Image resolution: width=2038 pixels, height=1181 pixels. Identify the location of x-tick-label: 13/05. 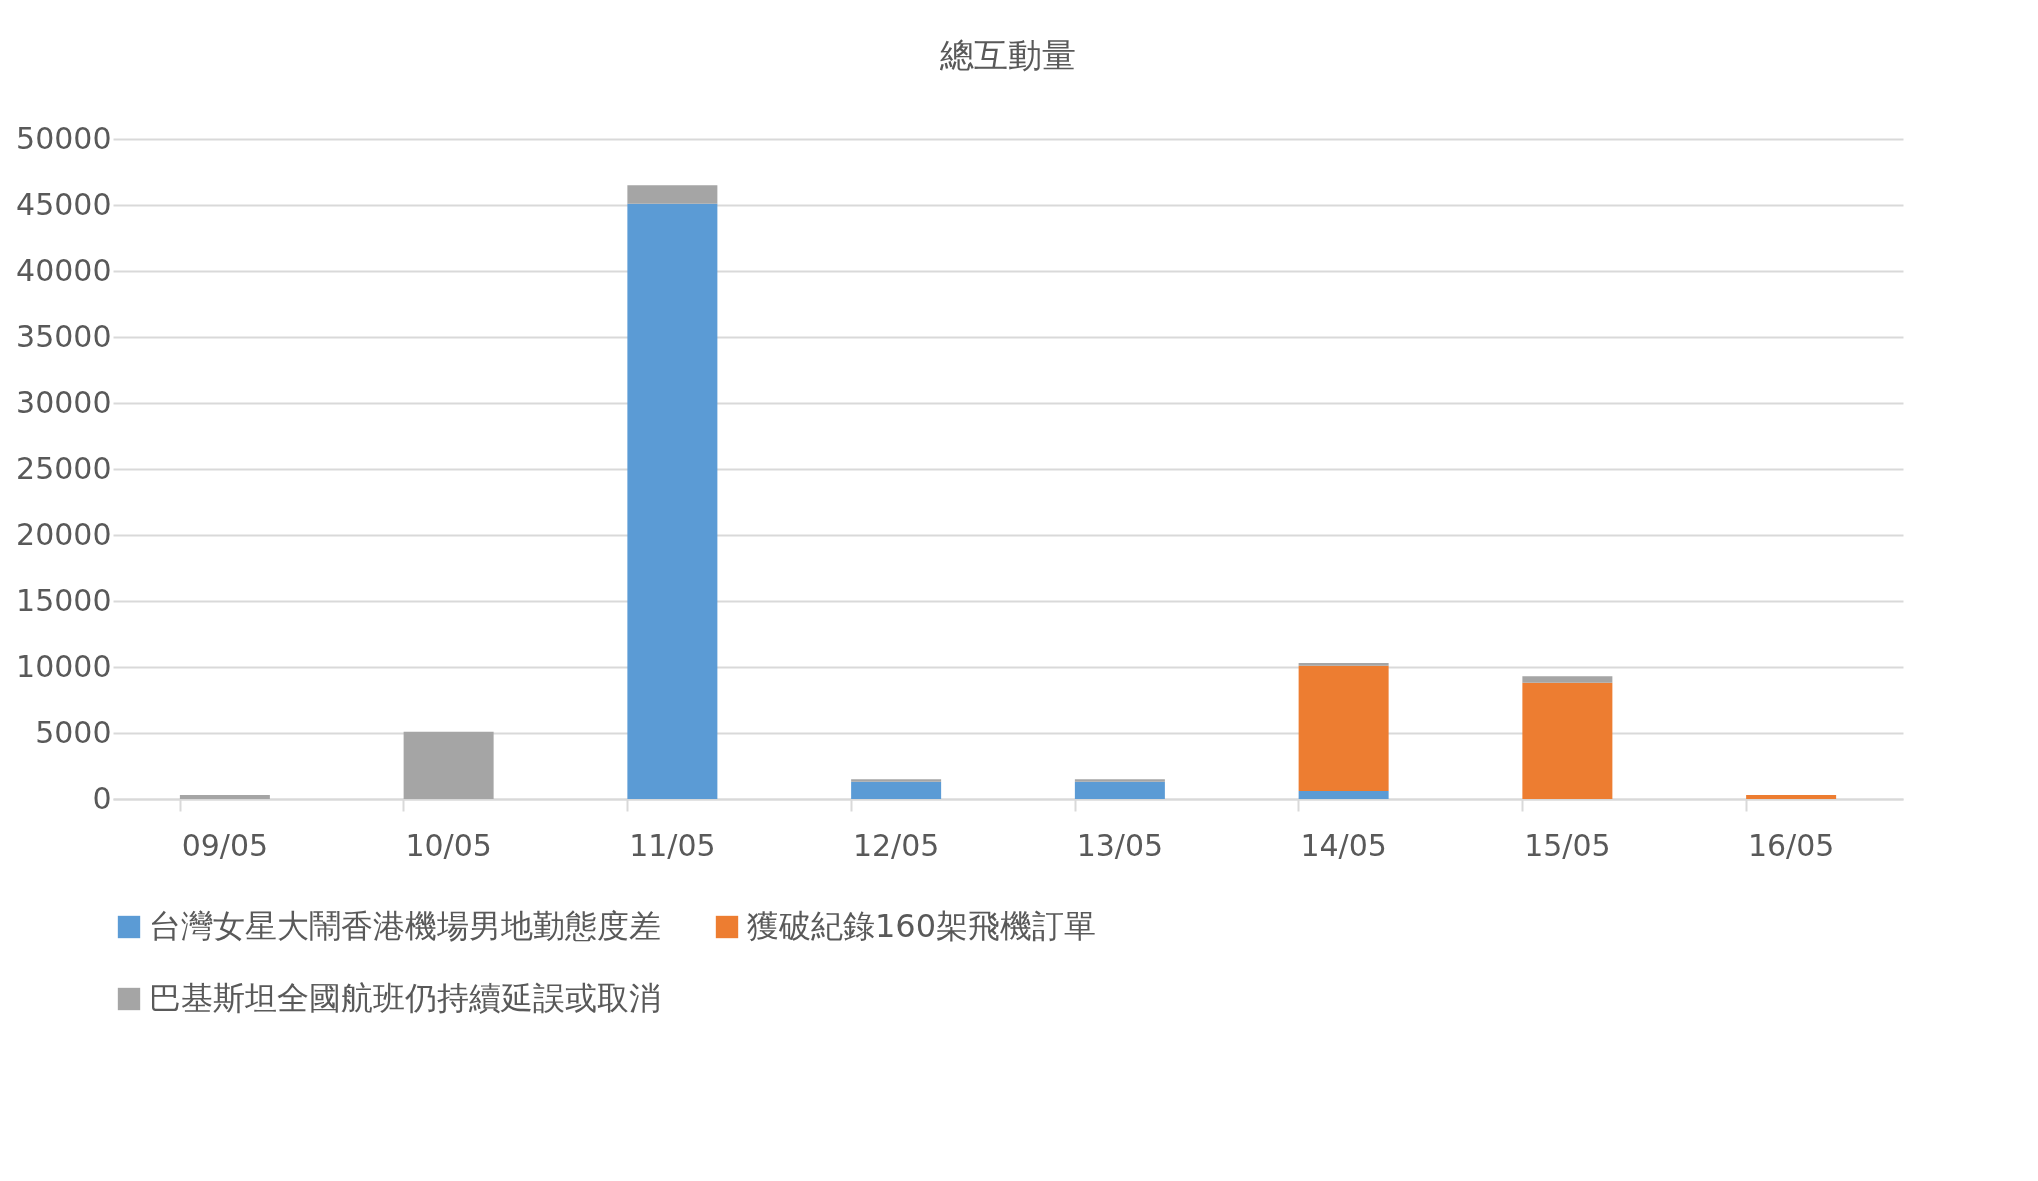
(1120, 845).